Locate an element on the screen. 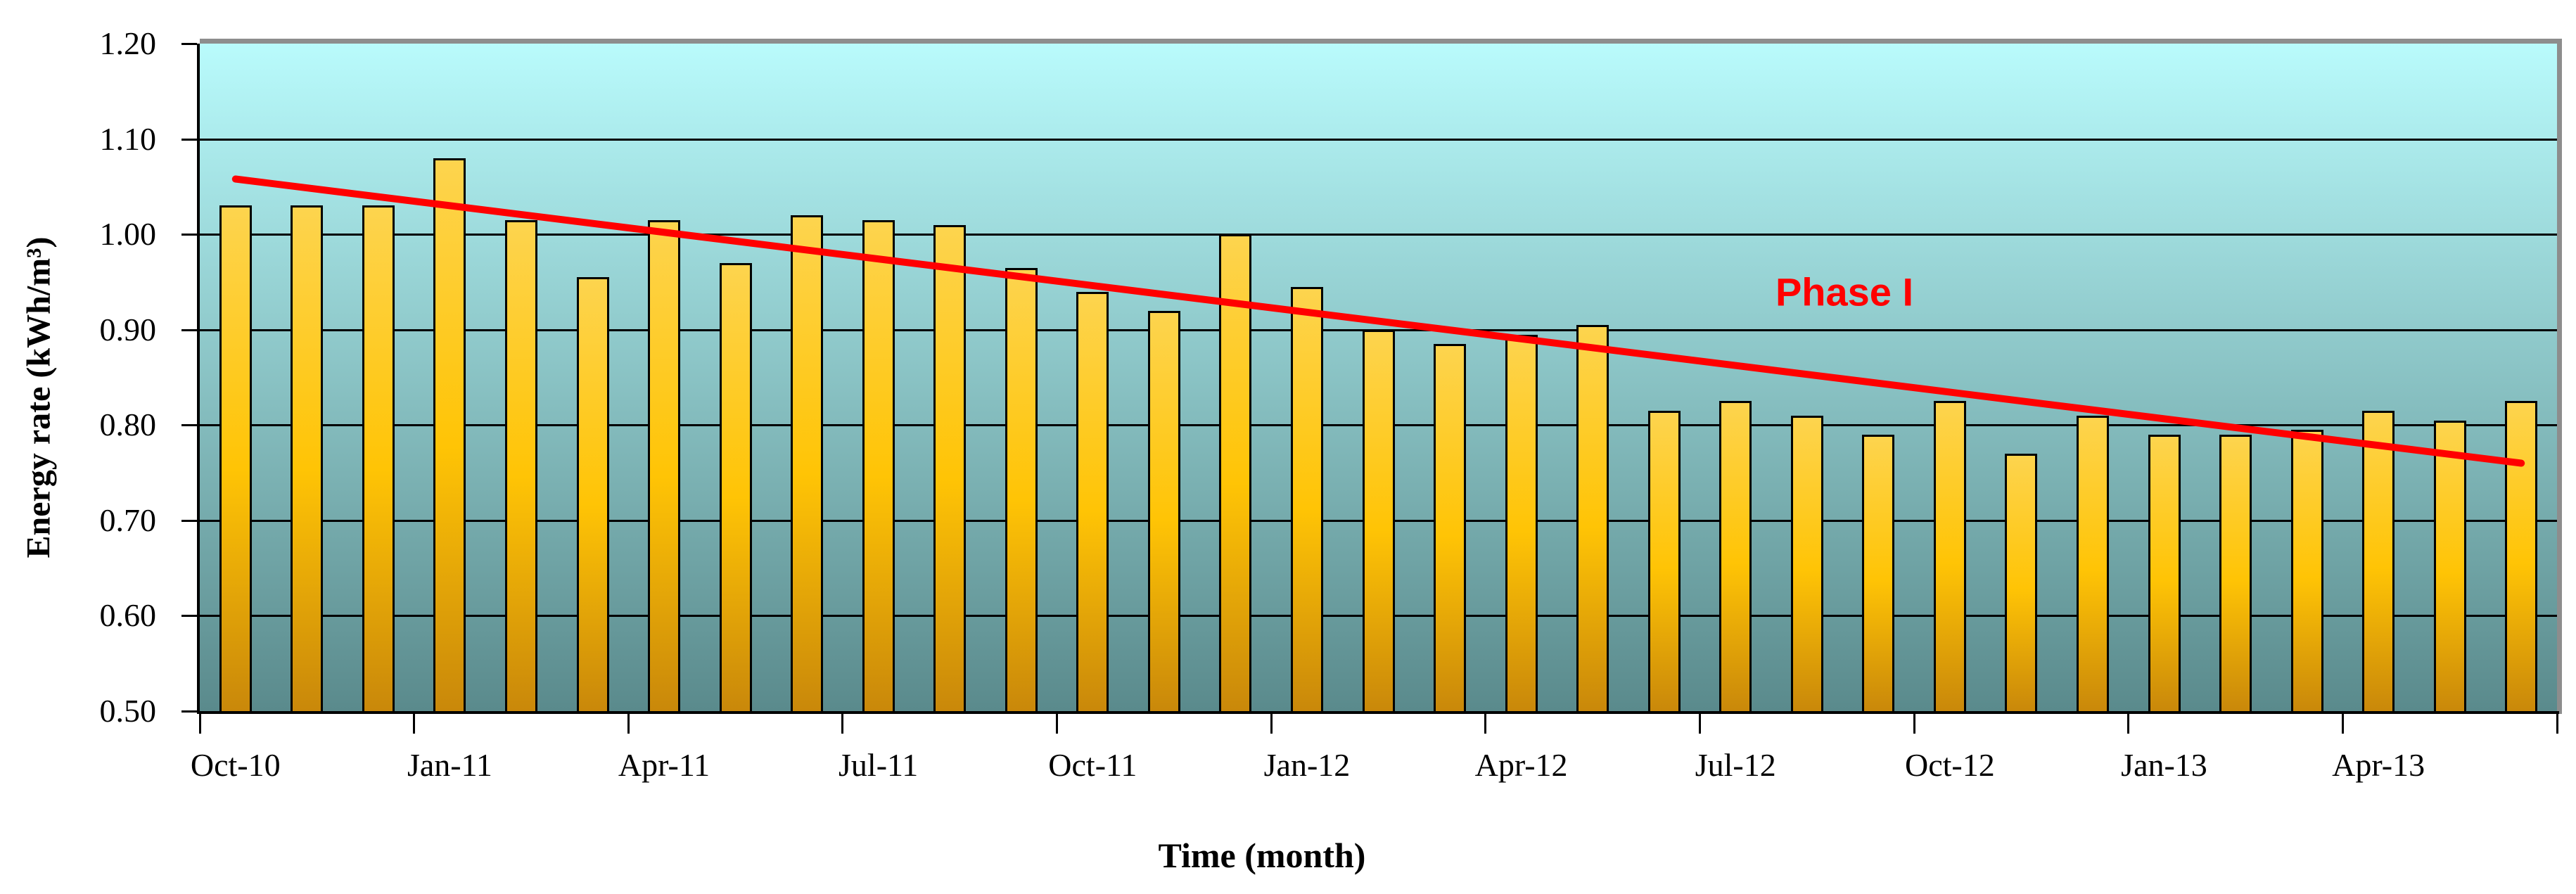 Image resolution: width=2576 pixels, height=894 pixels. x-tick-label-Oct-12: Oct-12 is located at coordinates (1949, 765).